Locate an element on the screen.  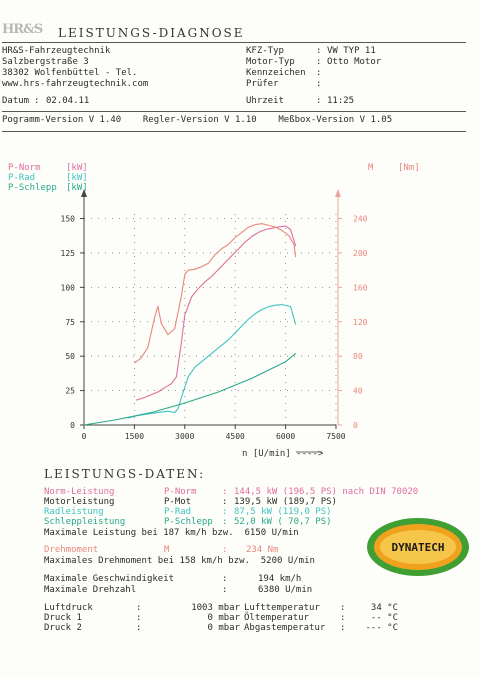
x-tick-label: 7500 is located at coordinates (335, 436).